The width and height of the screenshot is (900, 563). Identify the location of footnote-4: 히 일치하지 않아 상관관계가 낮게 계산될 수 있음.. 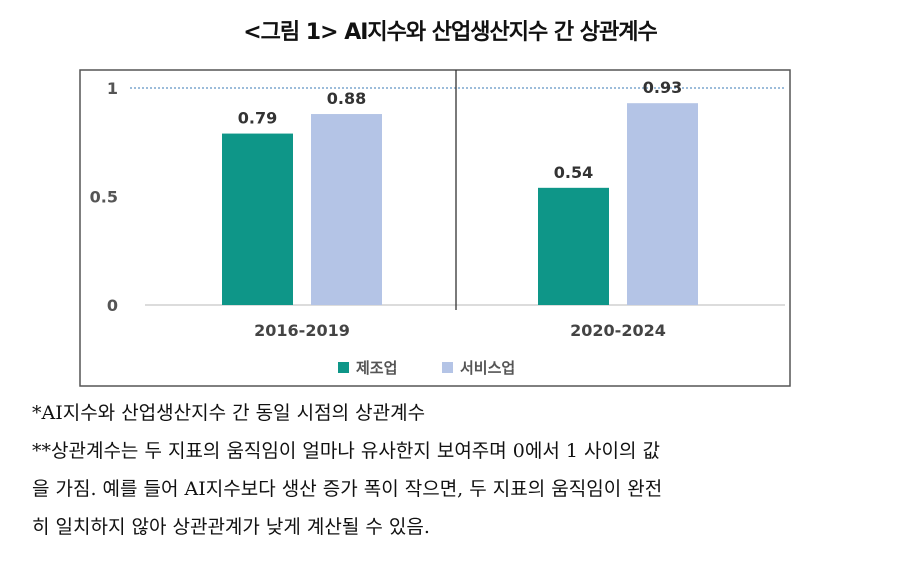
(231, 527).